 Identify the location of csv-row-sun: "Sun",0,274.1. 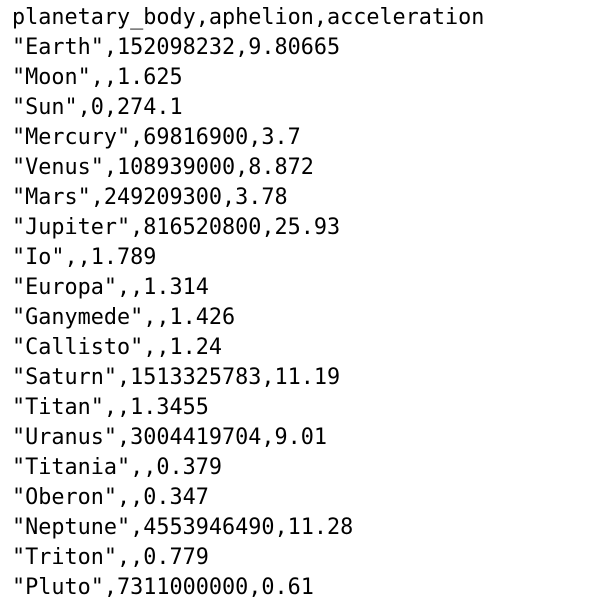
(97, 107).